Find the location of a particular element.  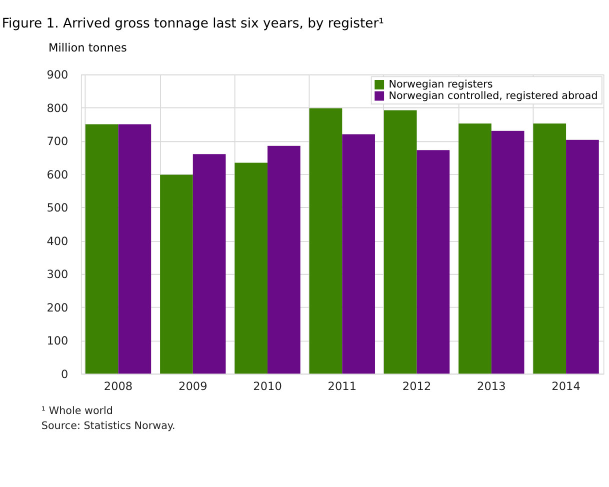

y-tick-label: 300 is located at coordinates (57, 275).